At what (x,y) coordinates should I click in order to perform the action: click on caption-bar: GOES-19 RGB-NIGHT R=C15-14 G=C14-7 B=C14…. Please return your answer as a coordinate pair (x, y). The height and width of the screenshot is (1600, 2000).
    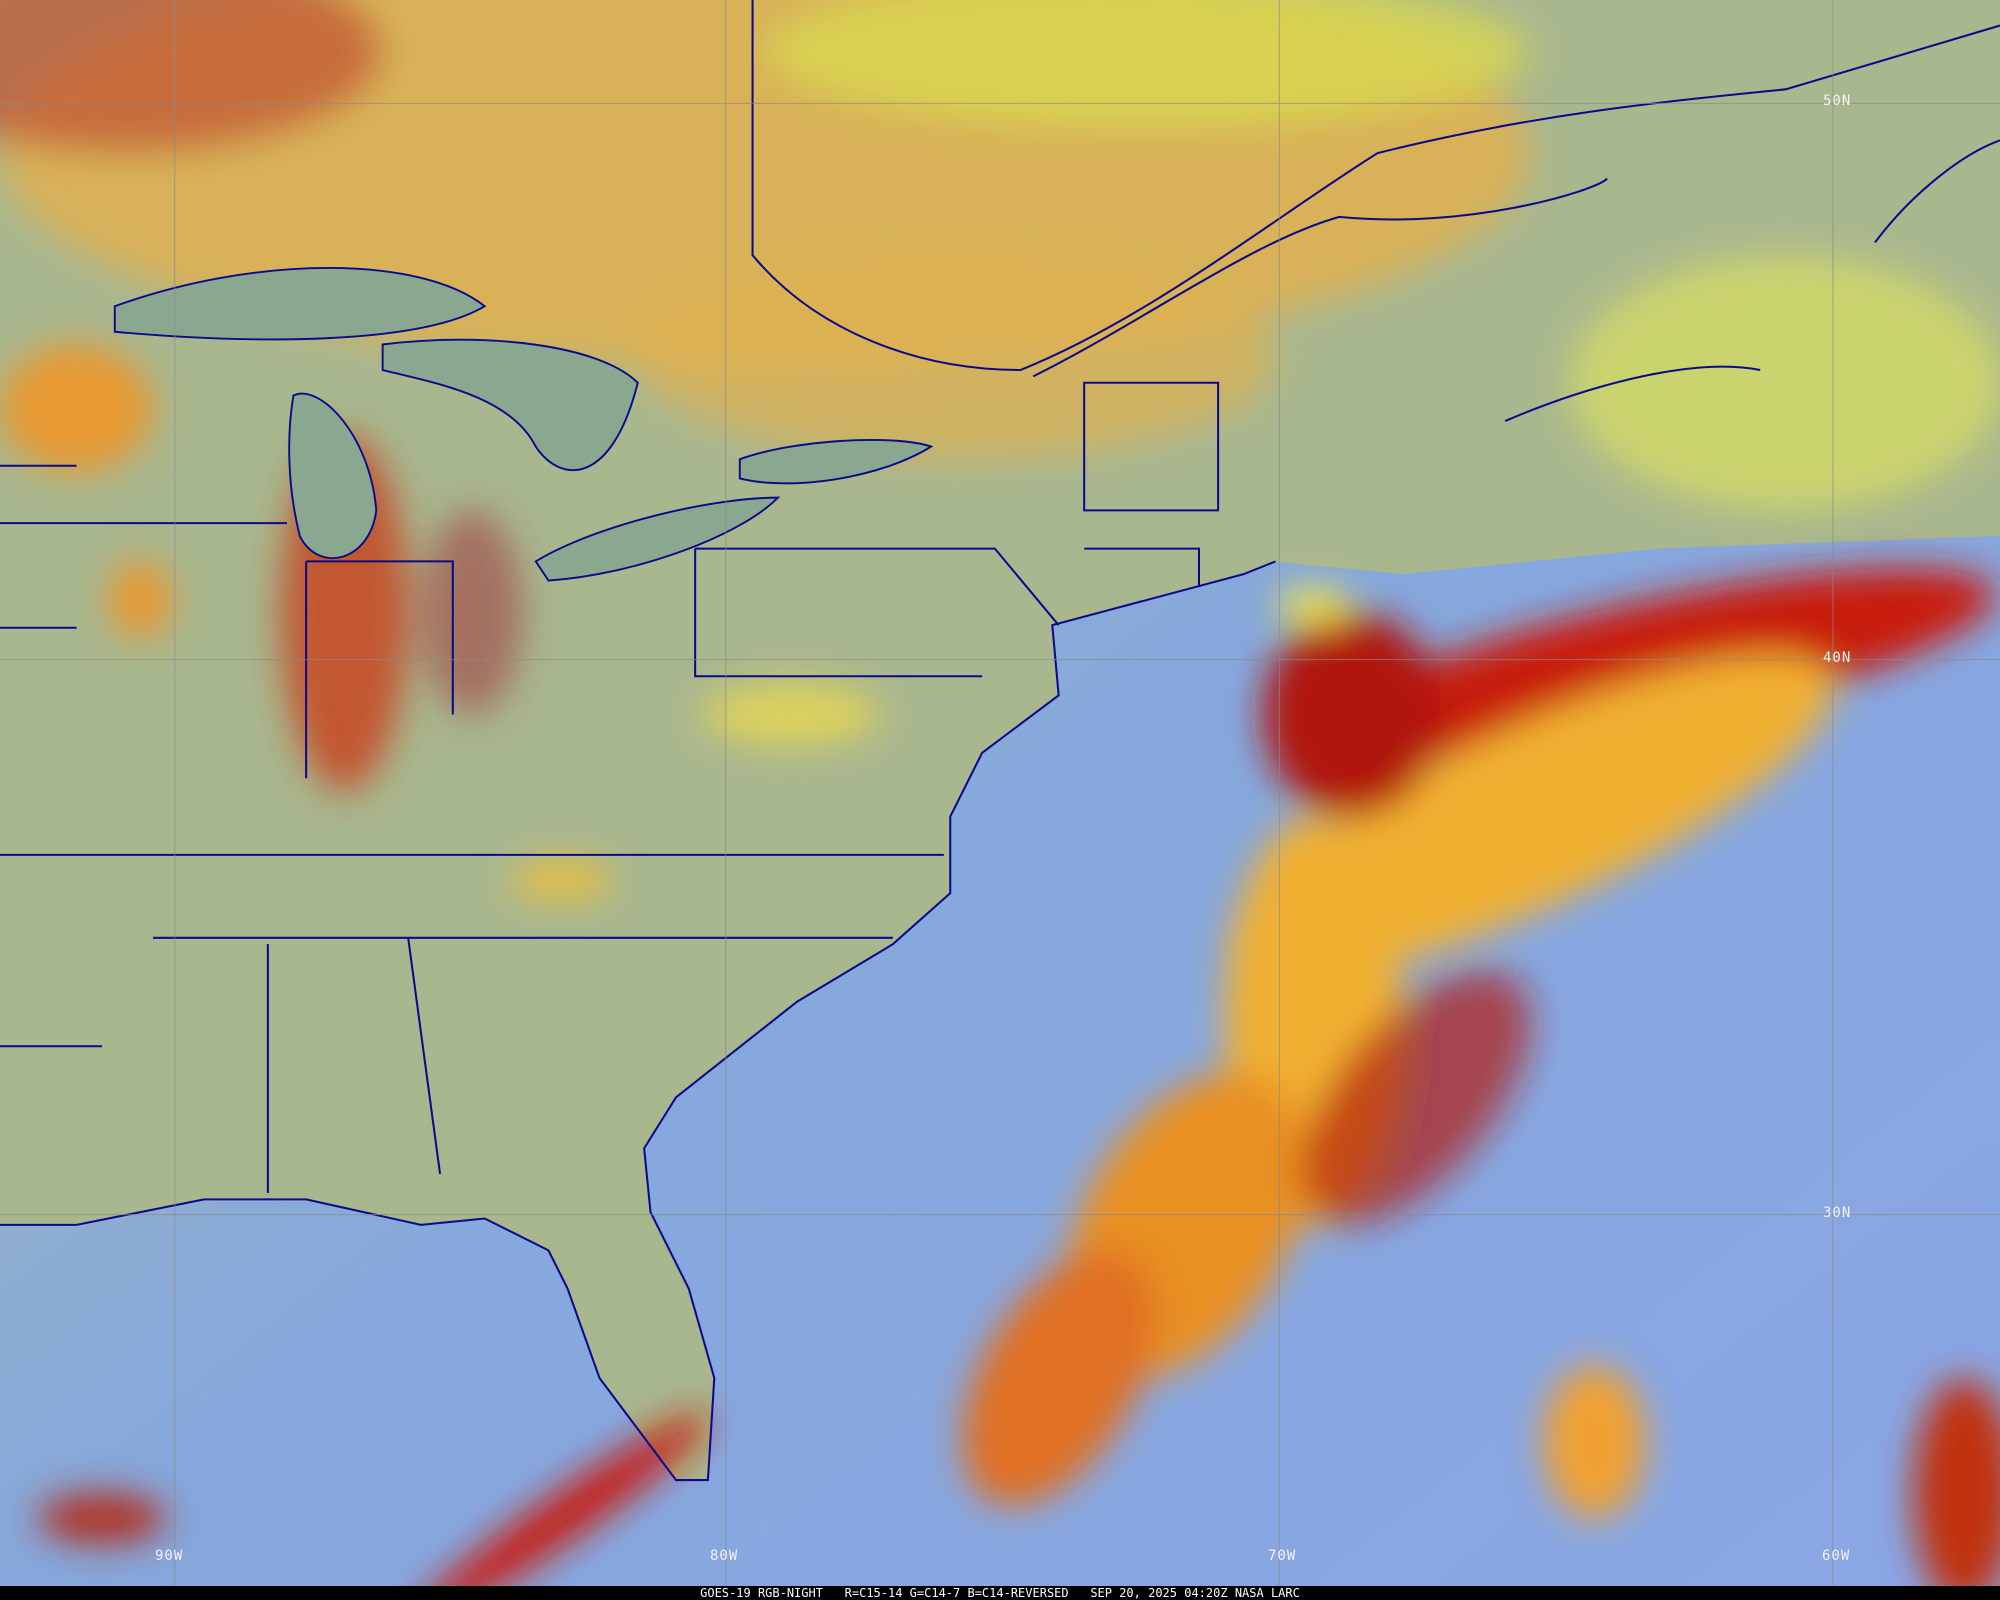
    Looking at the image, I should click on (1000, 1593).